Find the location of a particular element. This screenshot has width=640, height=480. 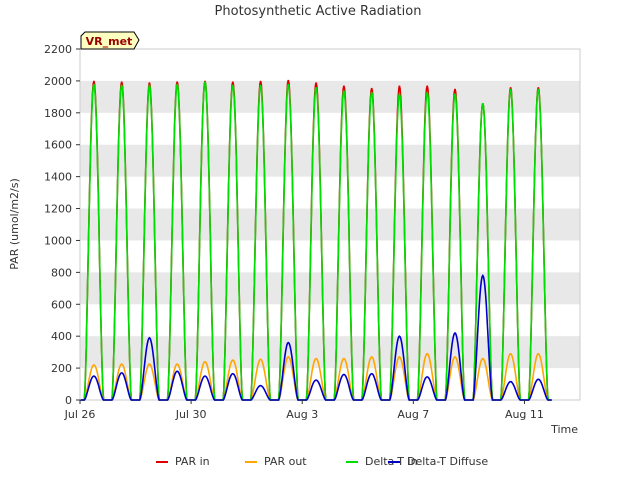

legend-label: PAR out is located at coordinates (285, 461).